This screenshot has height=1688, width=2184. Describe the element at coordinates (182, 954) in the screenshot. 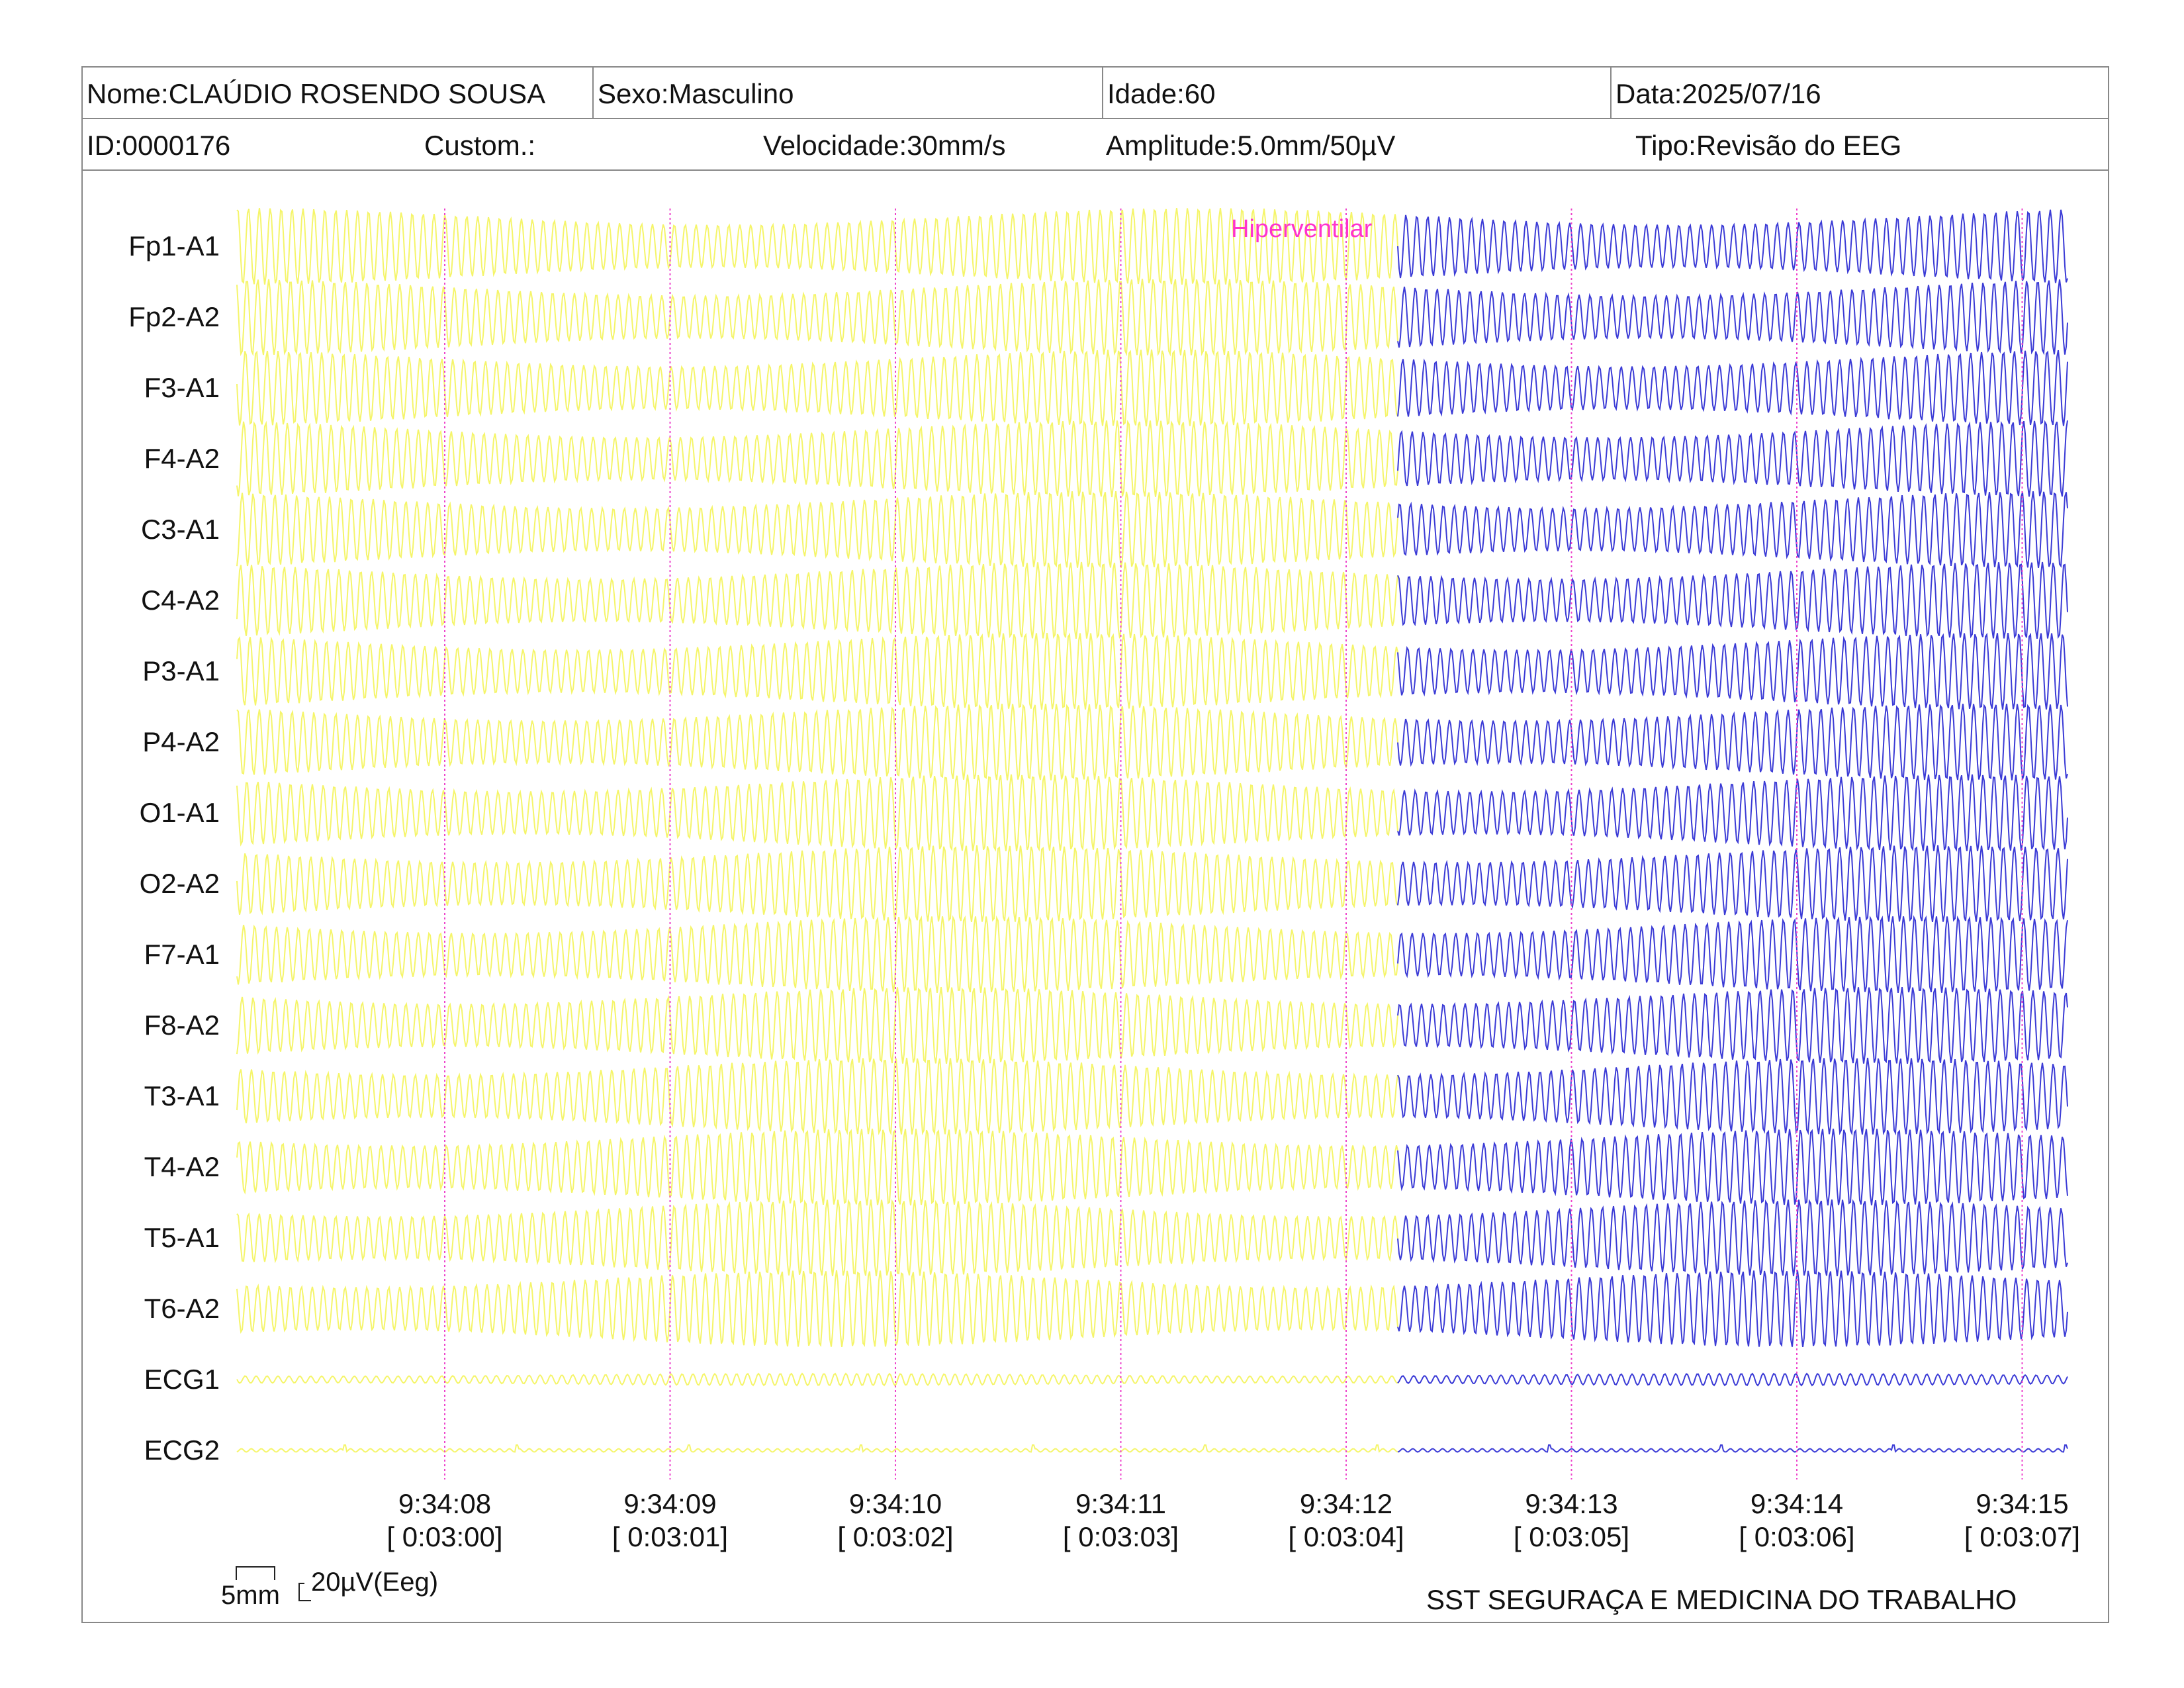

I see `channel-label: F7-A1` at that location.